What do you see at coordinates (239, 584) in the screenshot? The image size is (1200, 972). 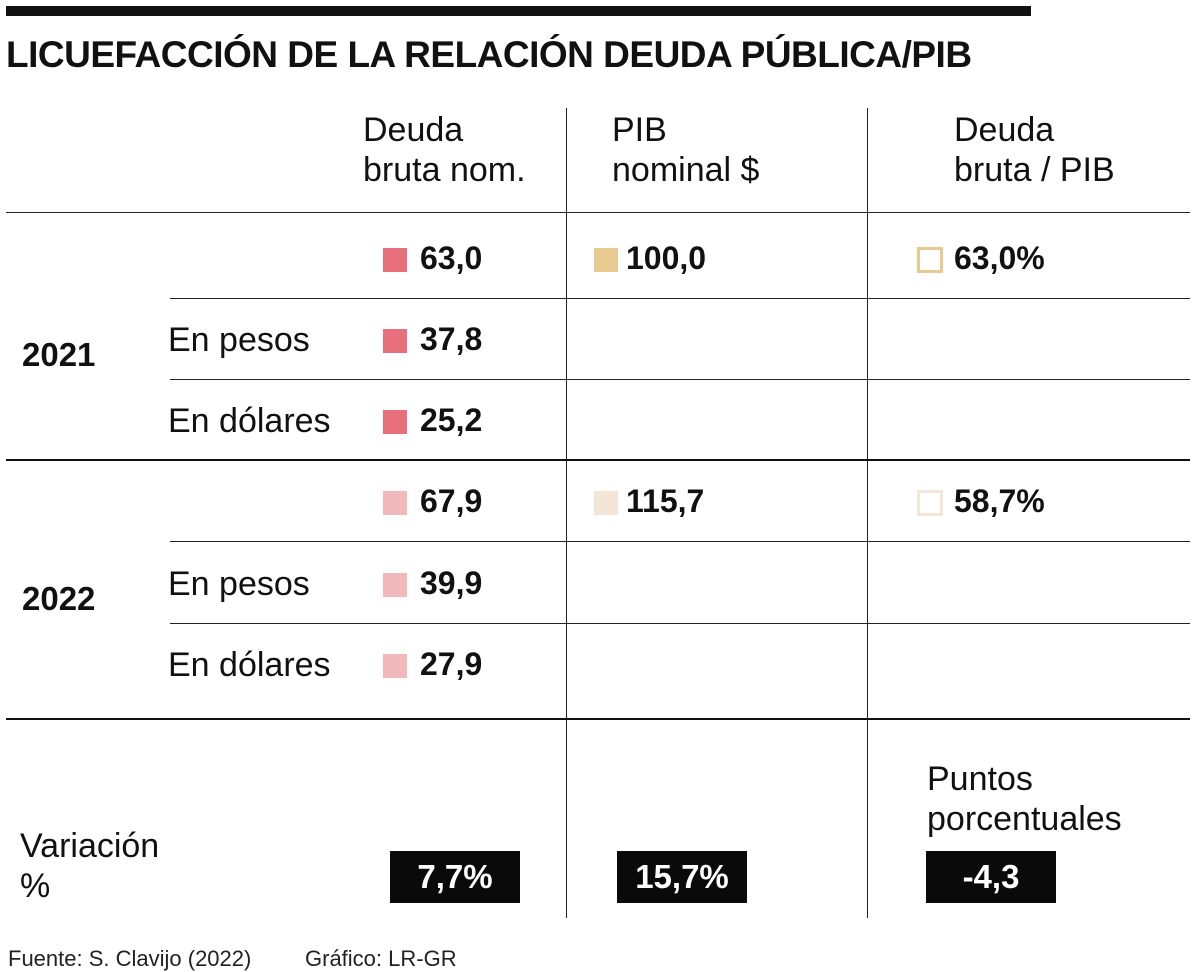 I see `row-label-pesos-2022: En pesos` at bounding box center [239, 584].